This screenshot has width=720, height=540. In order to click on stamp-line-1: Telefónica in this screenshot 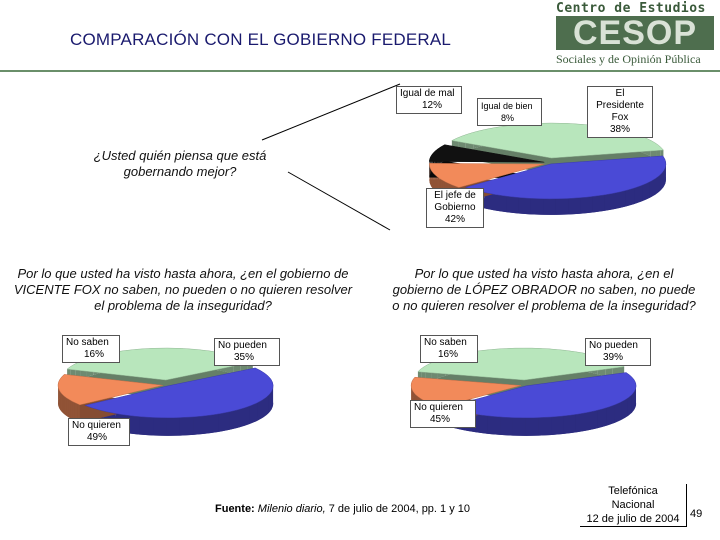, I will do `click(633, 491)`.